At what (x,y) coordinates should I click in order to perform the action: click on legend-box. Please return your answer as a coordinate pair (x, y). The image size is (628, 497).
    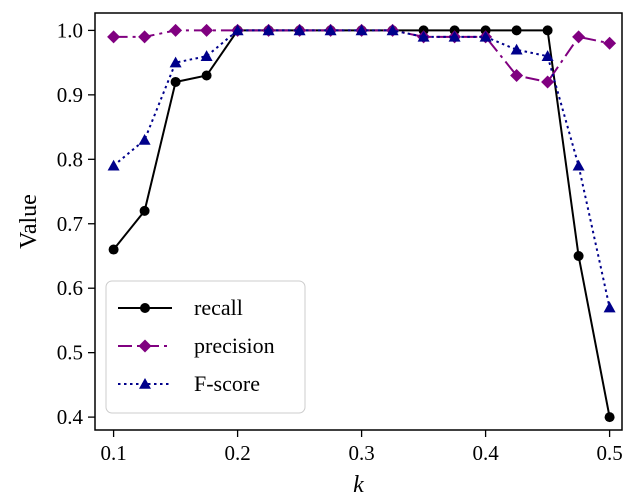
    Looking at the image, I should click on (205, 347).